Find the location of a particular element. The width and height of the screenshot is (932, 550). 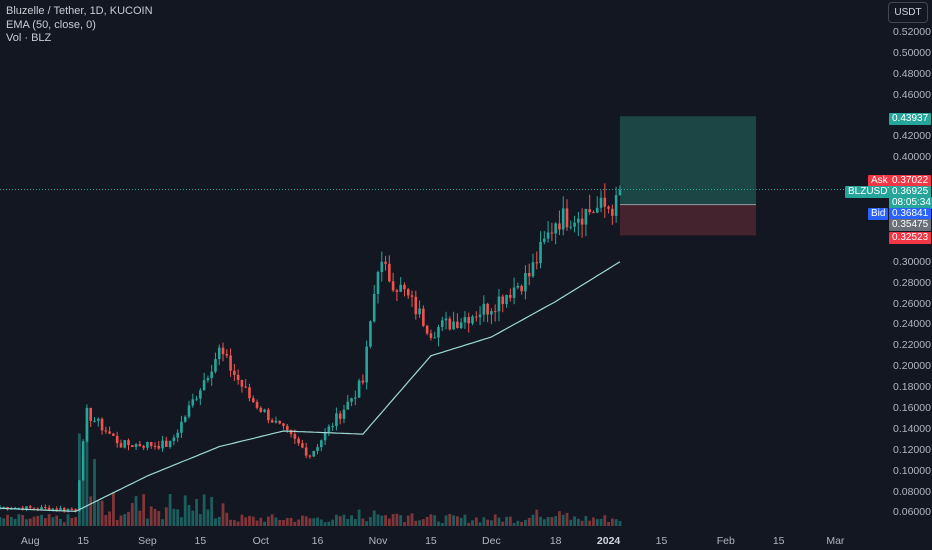

price-tick-label: 0.42000 is located at coordinates (912, 136).